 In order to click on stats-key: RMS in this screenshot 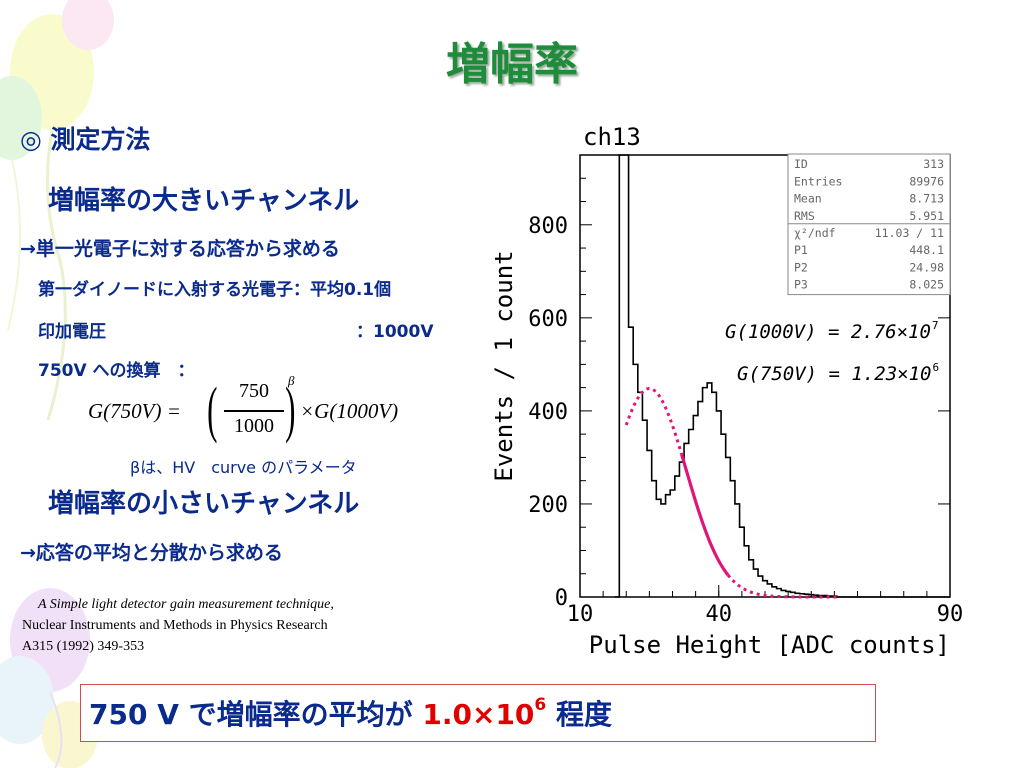, I will do `click(804, 216)`.